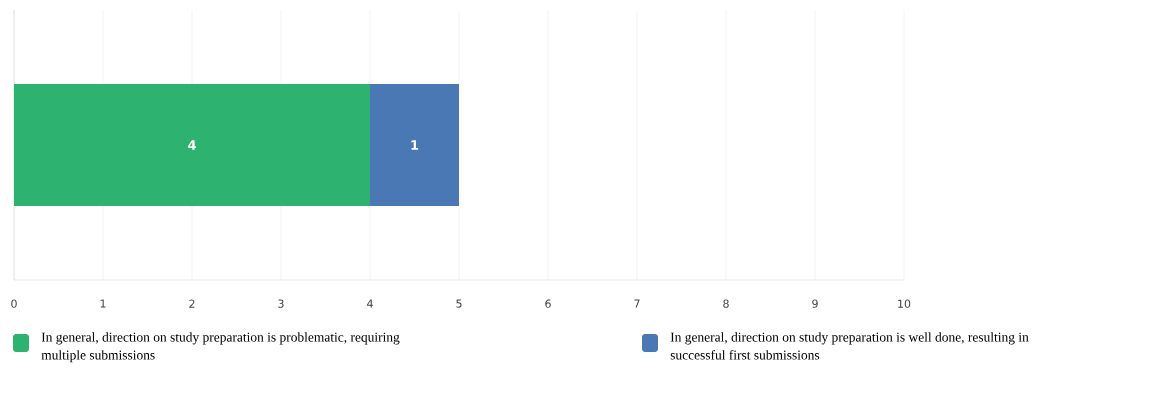 The height and width of the screenshot is (406, 1165). I want to click on data-label: 4, so click(192, 145).